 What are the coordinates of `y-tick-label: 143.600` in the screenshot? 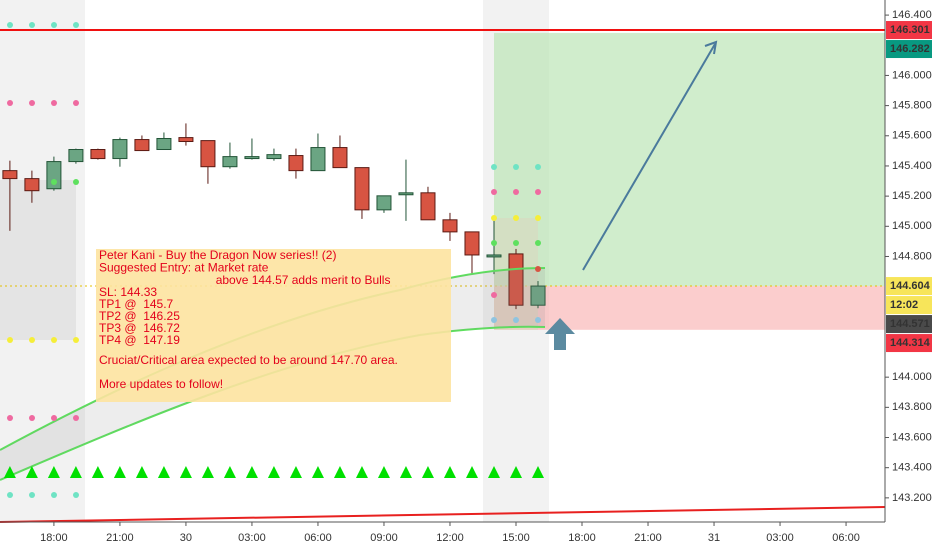 It's located at (912, 437).